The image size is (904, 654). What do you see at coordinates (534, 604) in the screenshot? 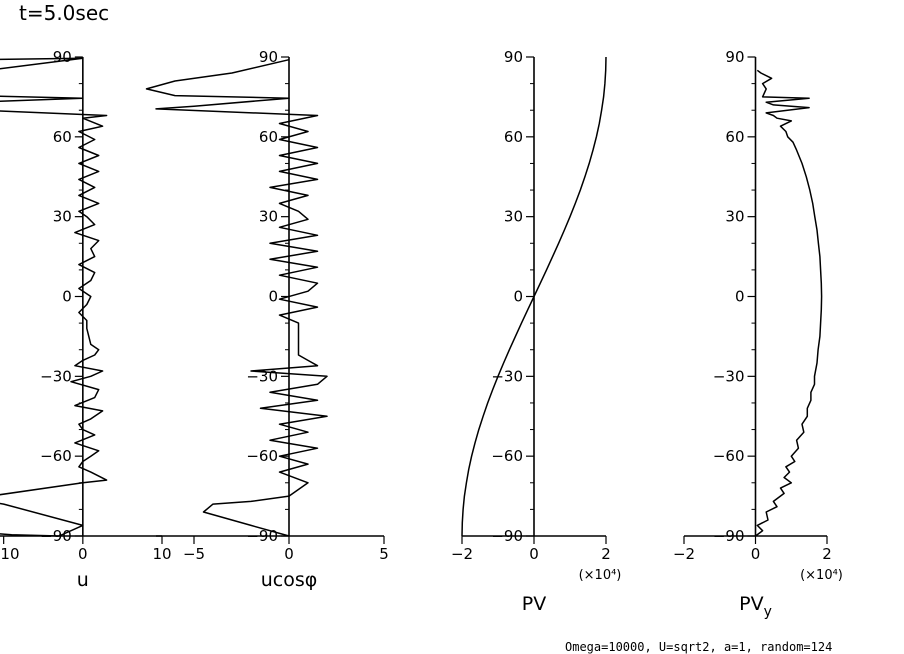
I see `x-axis-label: PV` at bounding box center [534, 604].